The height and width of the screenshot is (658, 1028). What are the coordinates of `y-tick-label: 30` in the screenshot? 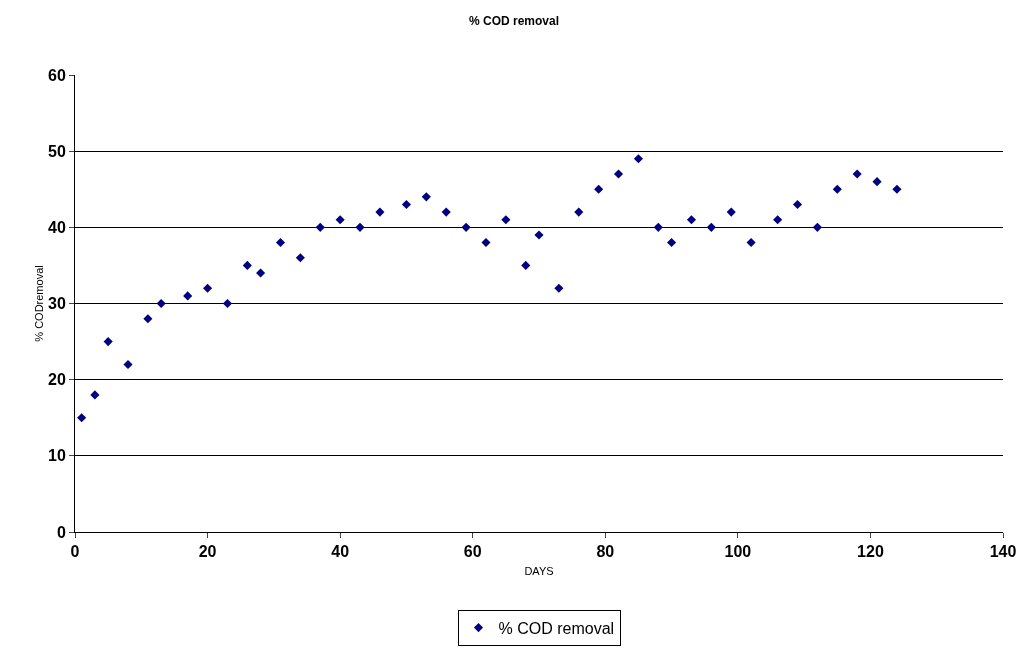 It's located at (57, 304).